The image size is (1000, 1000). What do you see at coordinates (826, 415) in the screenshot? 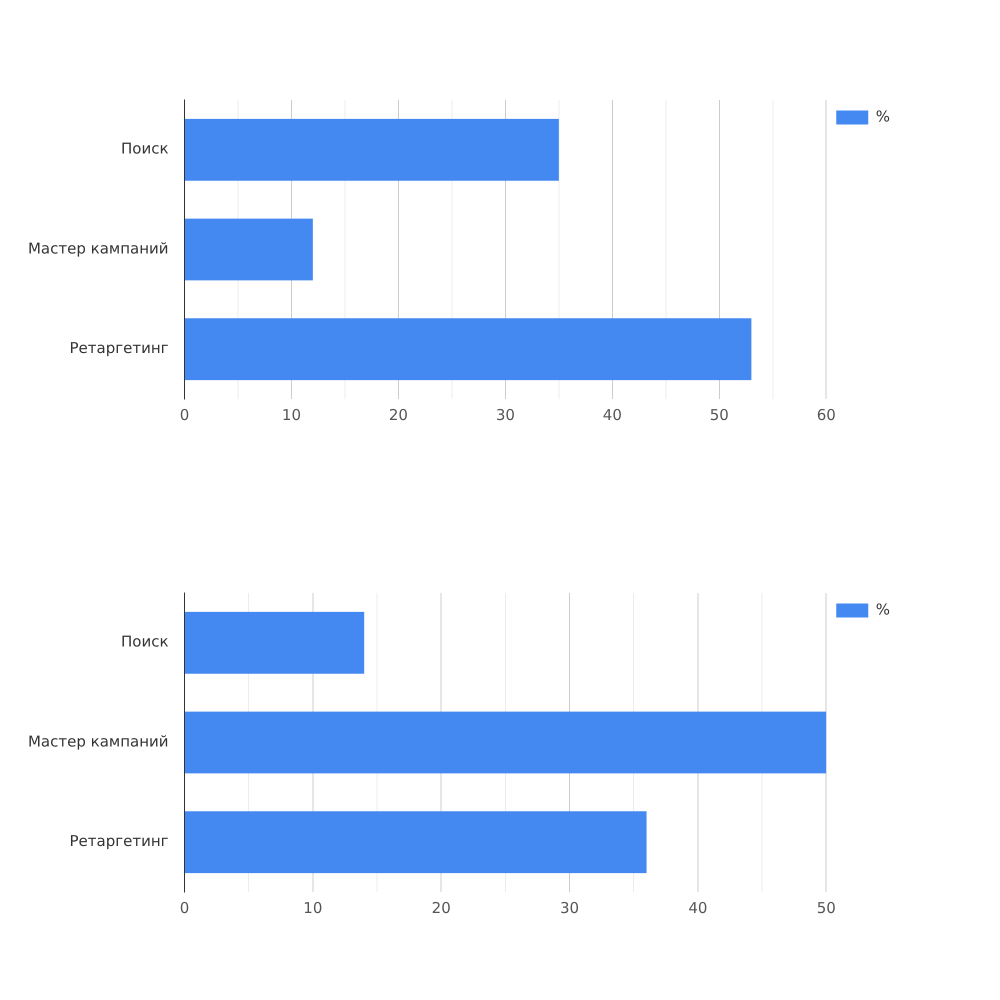
I see `x-tick-label: 60` at bounding box center [826, 415].